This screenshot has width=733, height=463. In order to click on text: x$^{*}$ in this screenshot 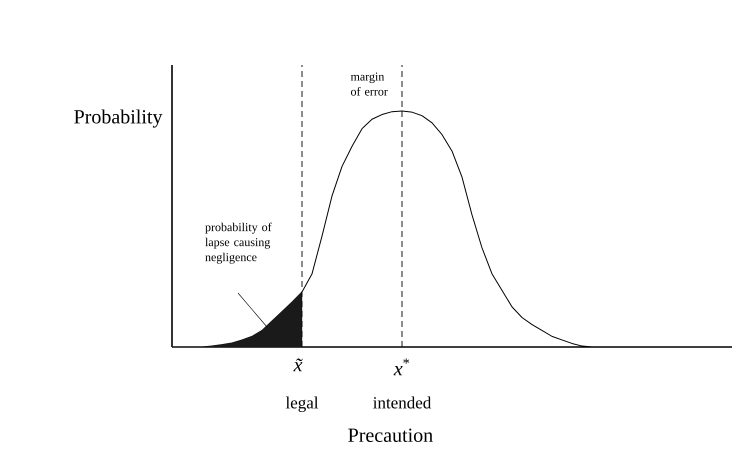, I will do `click(402, 367)`.